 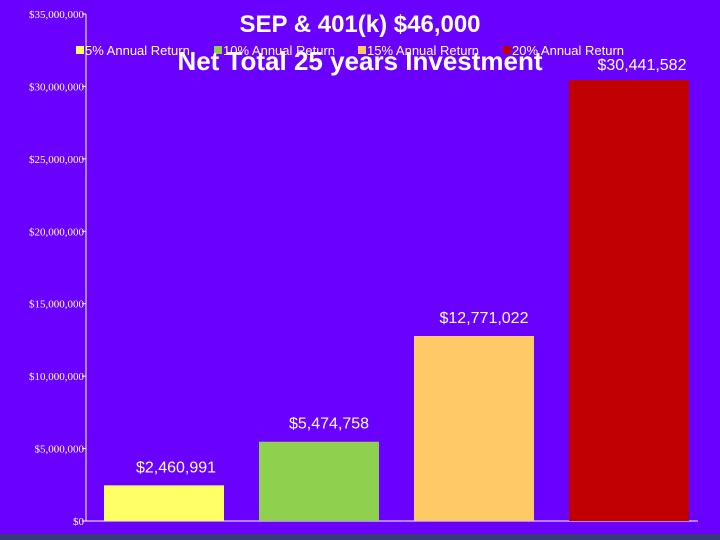 I want to click on y-tick-label: $5,000,000, so click(x=60, y=450).